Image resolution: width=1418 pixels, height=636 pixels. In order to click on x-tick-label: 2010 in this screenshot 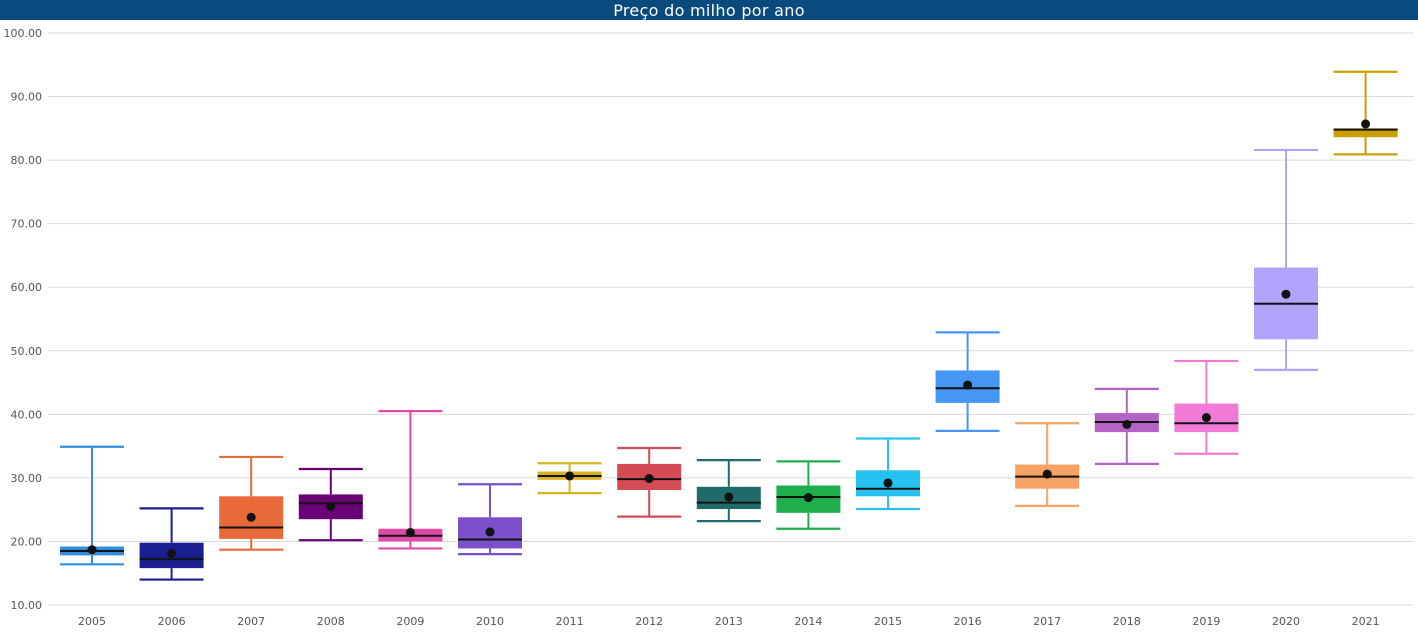, I will do `click(490, 621)`.